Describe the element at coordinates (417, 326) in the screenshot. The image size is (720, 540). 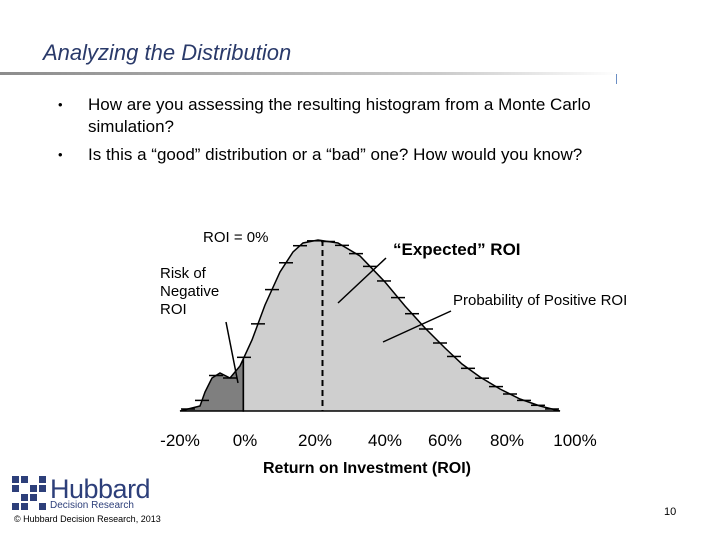
I see `positive-pointer` at that location.